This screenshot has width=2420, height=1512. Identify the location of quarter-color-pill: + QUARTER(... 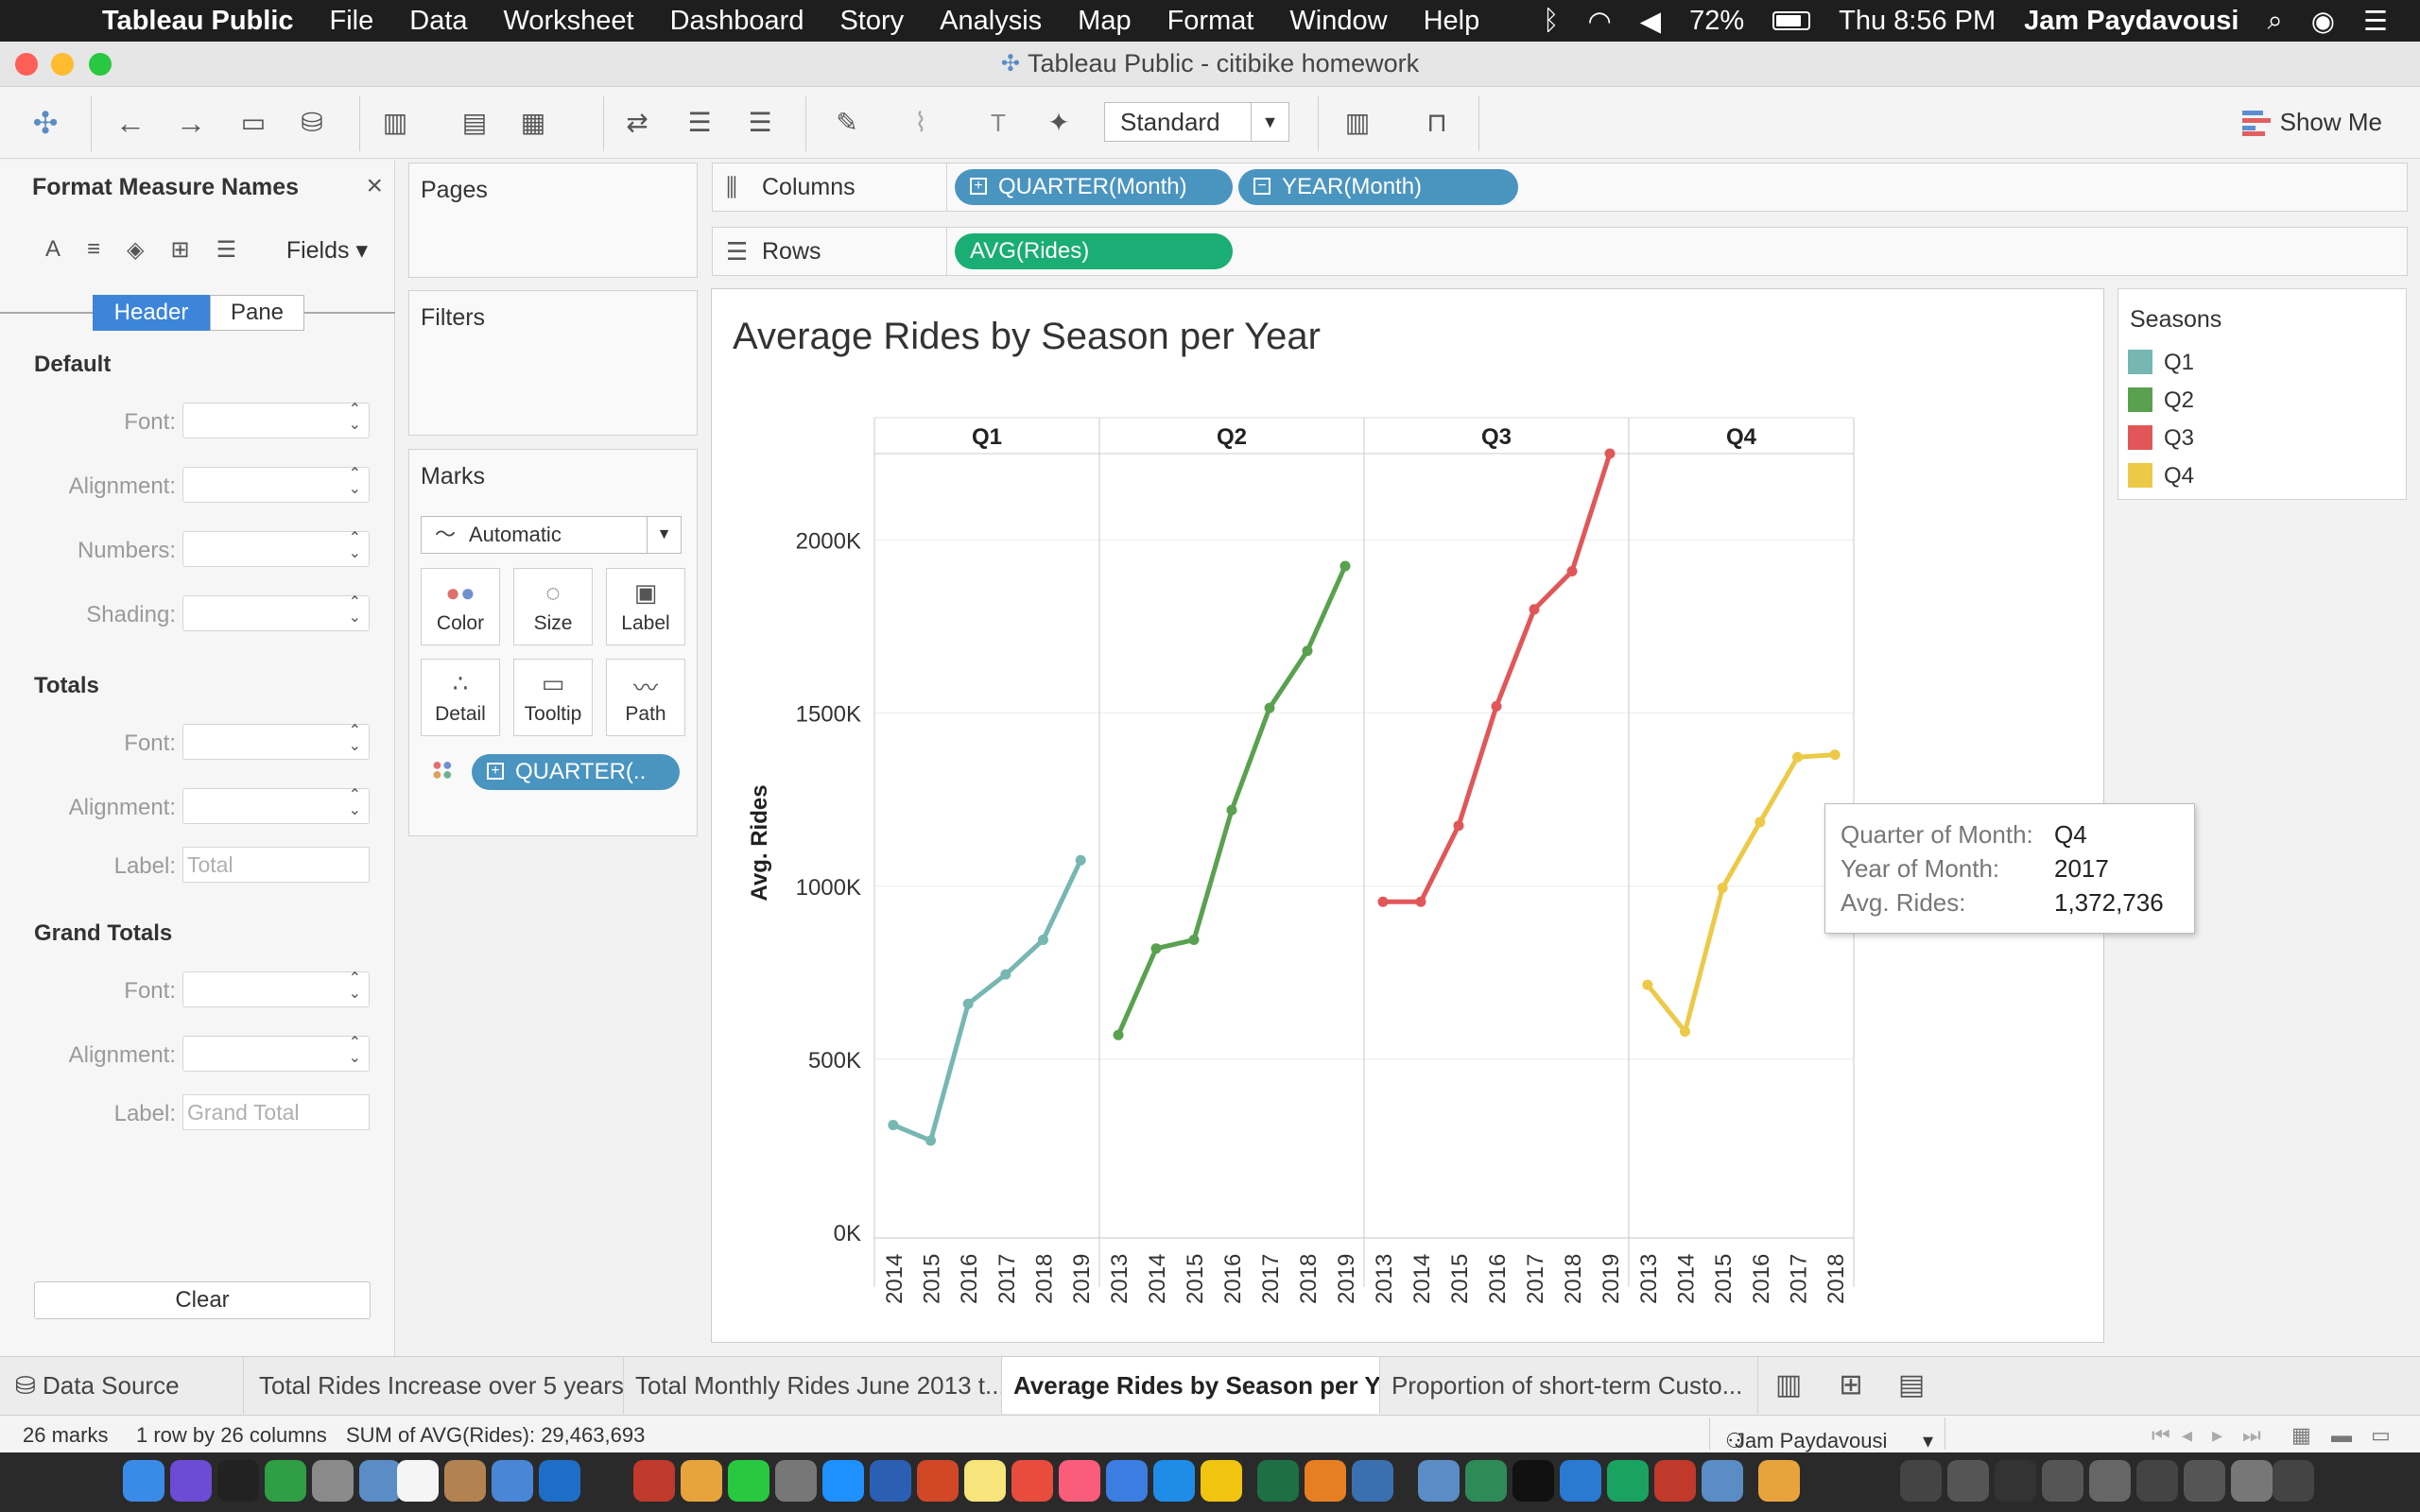
(576, 772).